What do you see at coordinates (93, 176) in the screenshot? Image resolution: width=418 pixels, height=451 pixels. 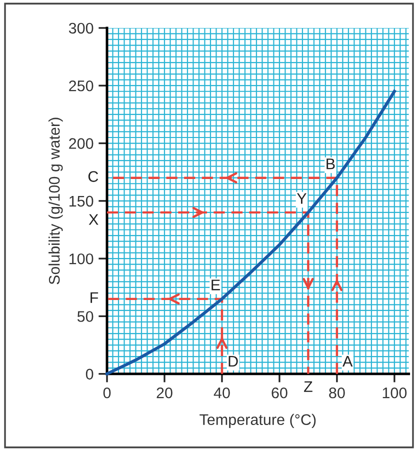 I see `annotation: C` at bounding box center [93, 176].